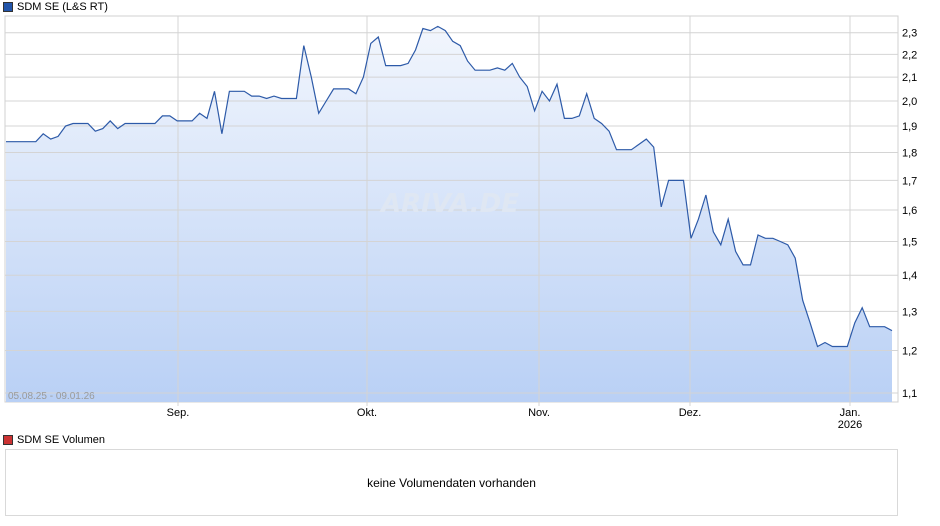 The width and height of the screenshot is (940, 526). I want to click on volume-empty-message: keine Volumendaten vorhanden, so click(451, 482).